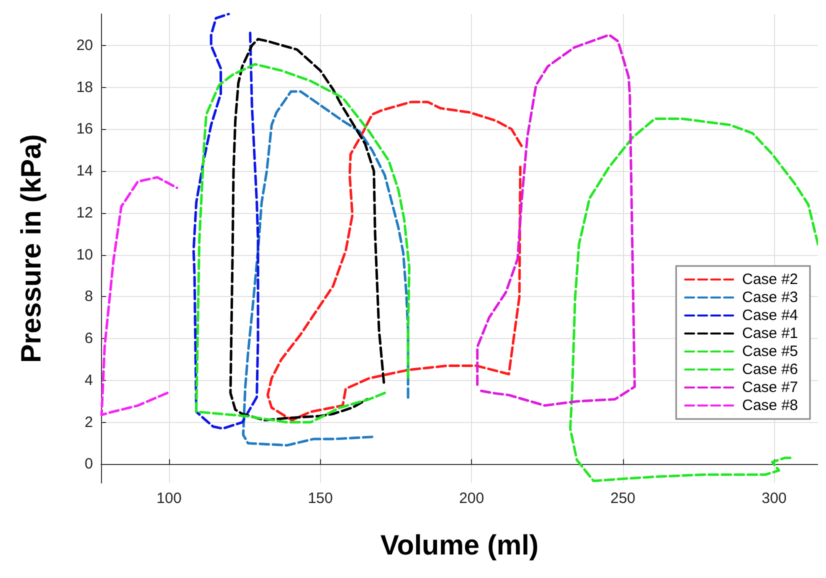  What do you see at coordinates (84, 255) in the screenshot?
I see `y-tick-label: 10` at bounding box center [84, 255].